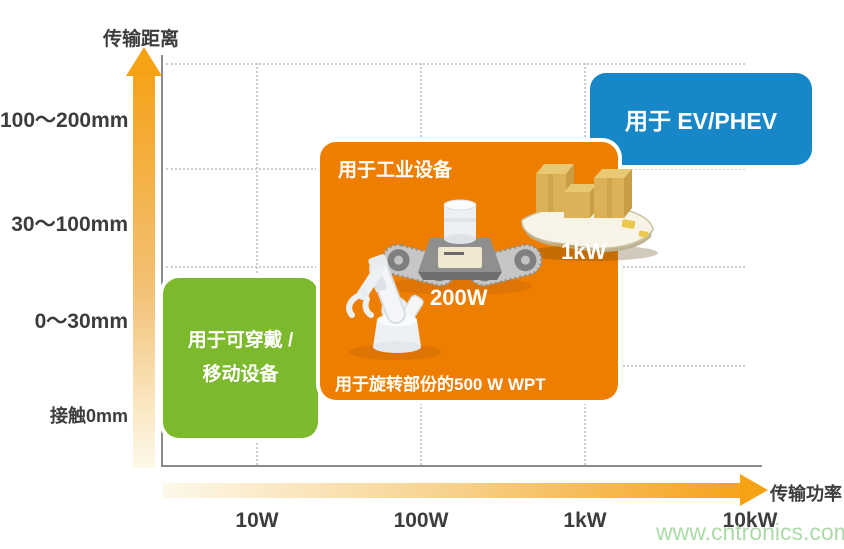 The image size is (844, 549). What do you see at coordinates (584, 251) in the screenshot?
I see `industrial-agv-power-label: 1kW` at bounding box center [584, 251].